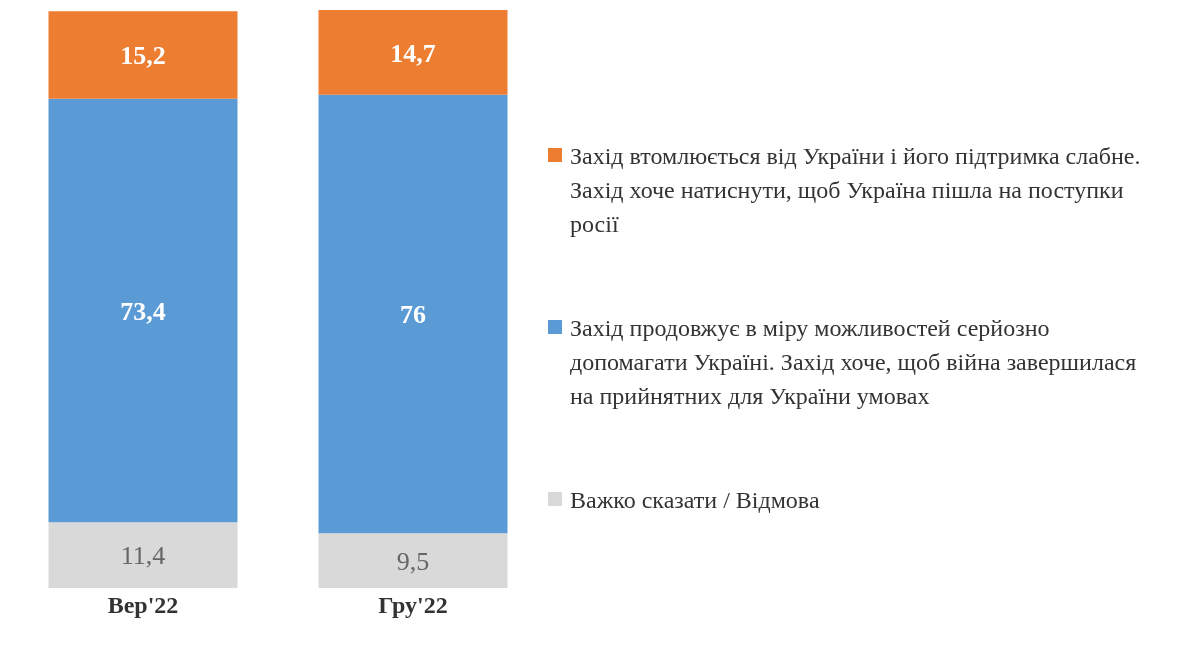 This screenshot has height=653, width=1186. Describe the element at coordinates (695, 500) in the screenshot. I see `legend-label: Важко сказати / Відмова` at that location.